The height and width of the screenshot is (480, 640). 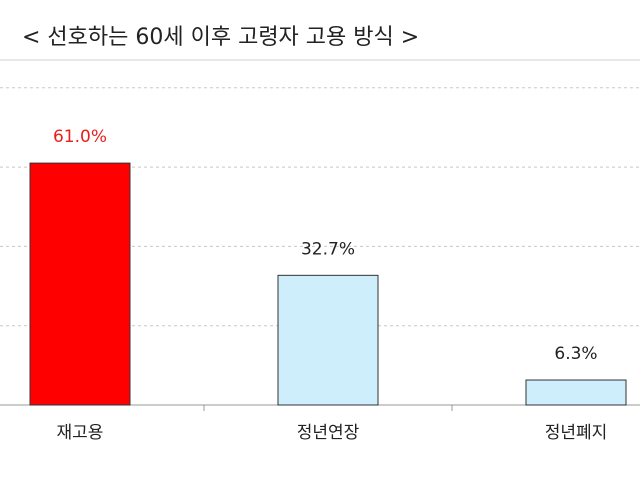 What do you see at coordinates (328, 249) in the screenshot?
I see `value-label: 32.7%` at bounding box center [328, 249].